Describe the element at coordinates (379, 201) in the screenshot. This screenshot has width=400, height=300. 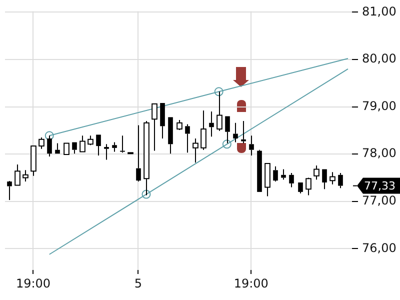
I see `y-tick-label: 77,00` at that location.